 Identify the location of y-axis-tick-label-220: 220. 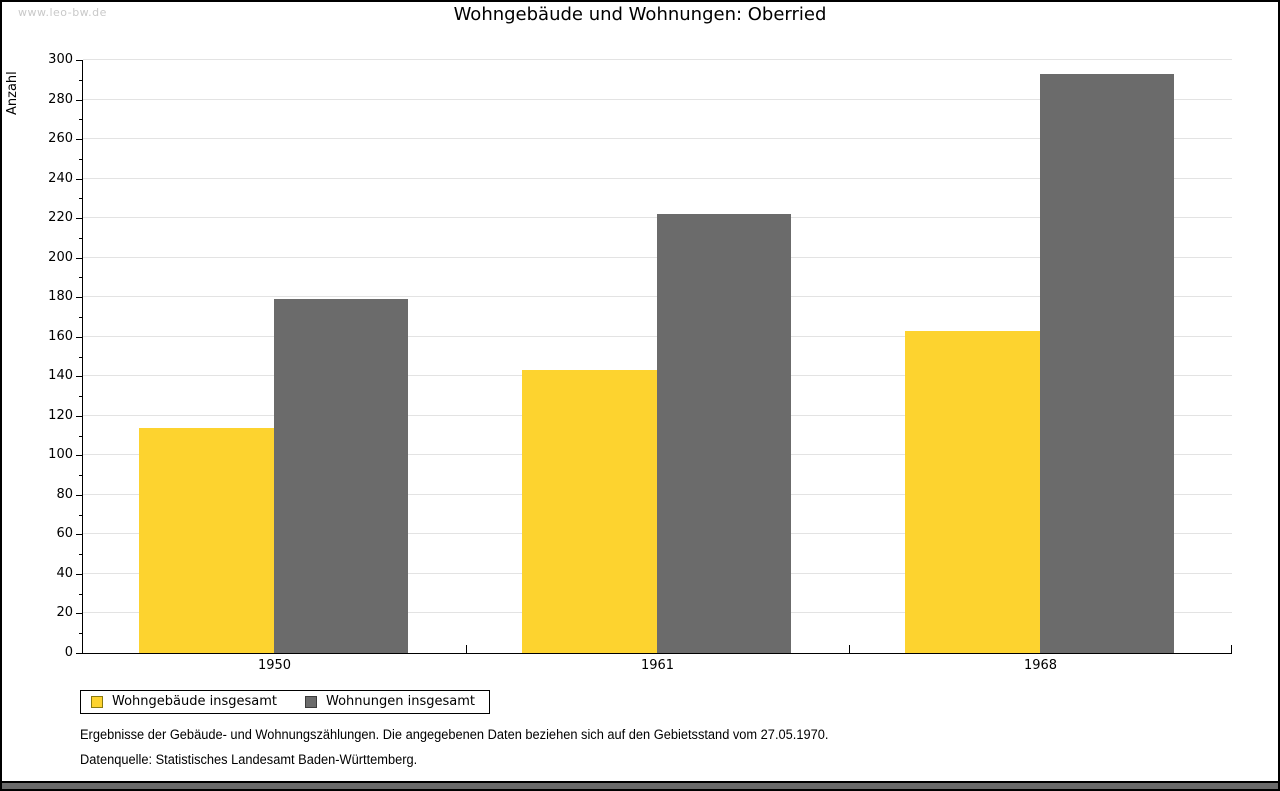
(60, 218).